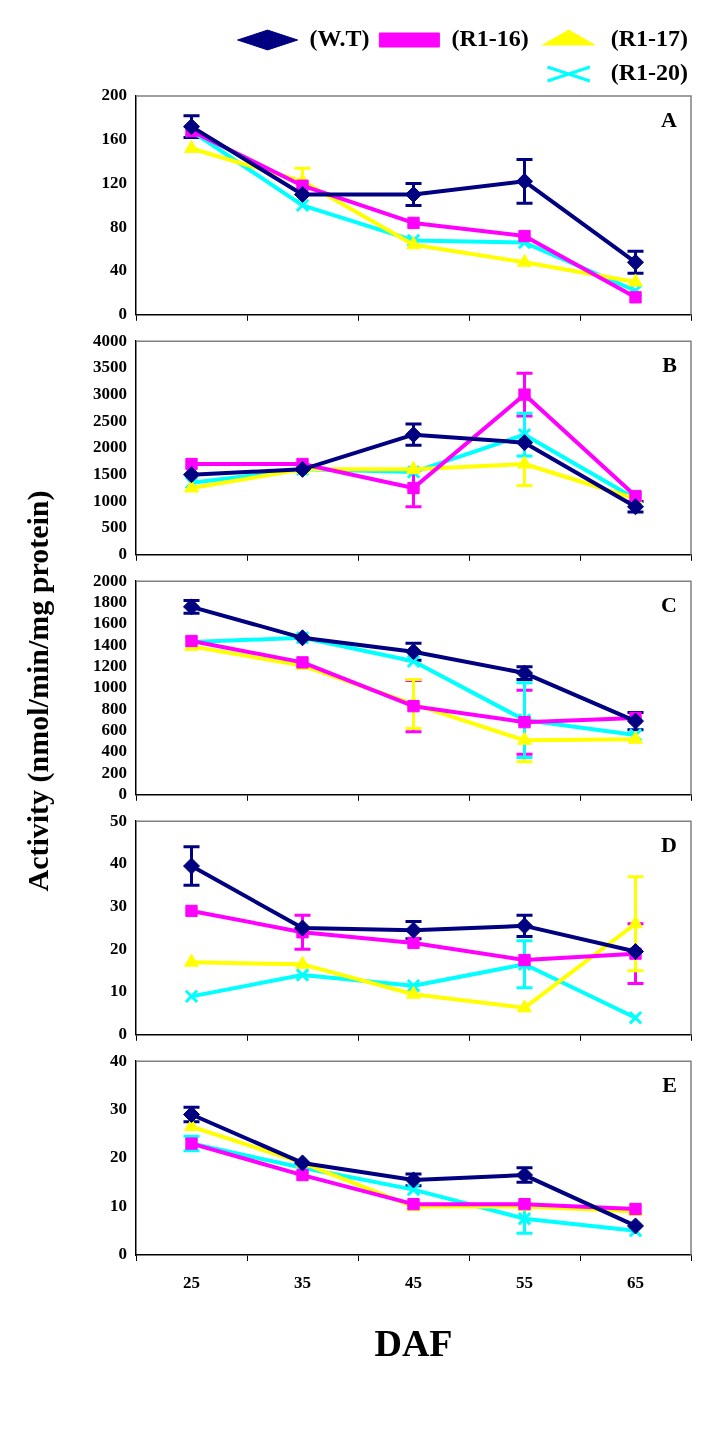 This screenshot has width=713, height=1452. What do you see at coordinates (114, 751) in the screenshot?
I see `y-tick-label: 400` at bounding box center [114, 751].